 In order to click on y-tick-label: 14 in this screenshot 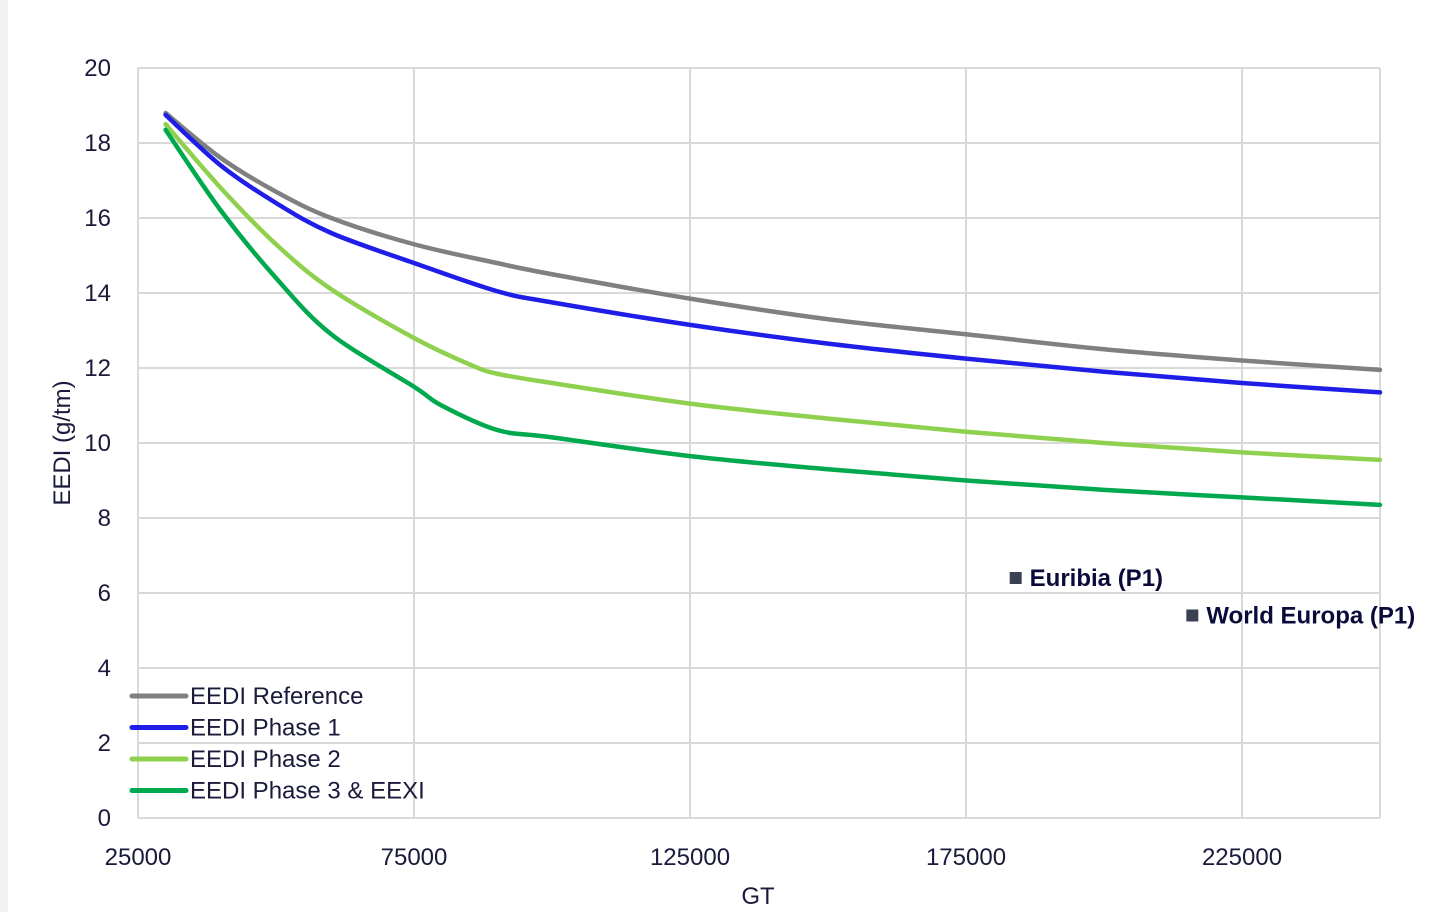, I will do `click(97, 293)`.